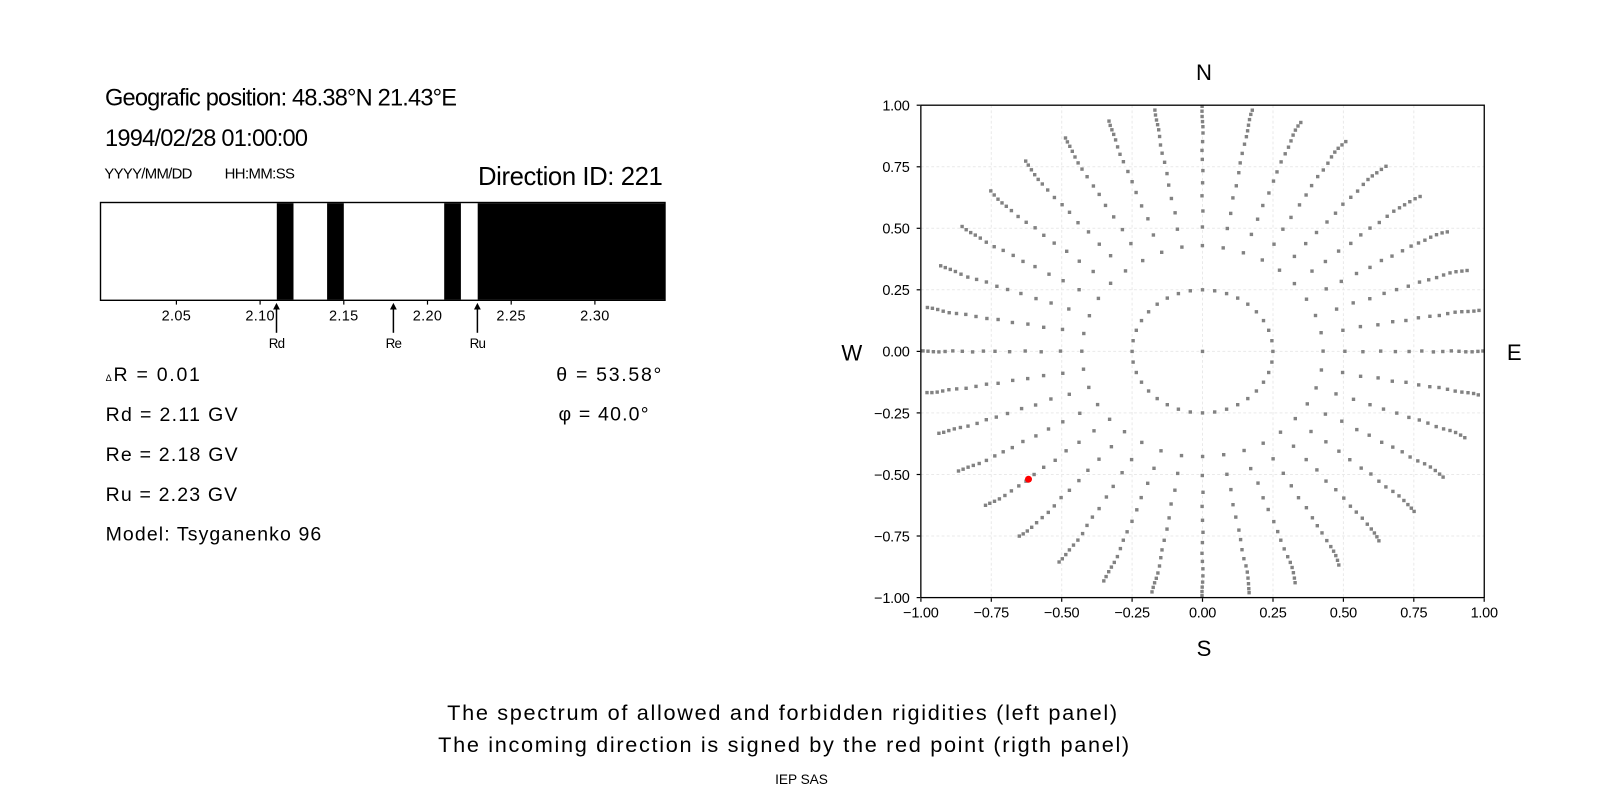 Image resolution: width=1600 pixels, height=800 pixels. I want to click on svg-text: N, so click(1204, 72).